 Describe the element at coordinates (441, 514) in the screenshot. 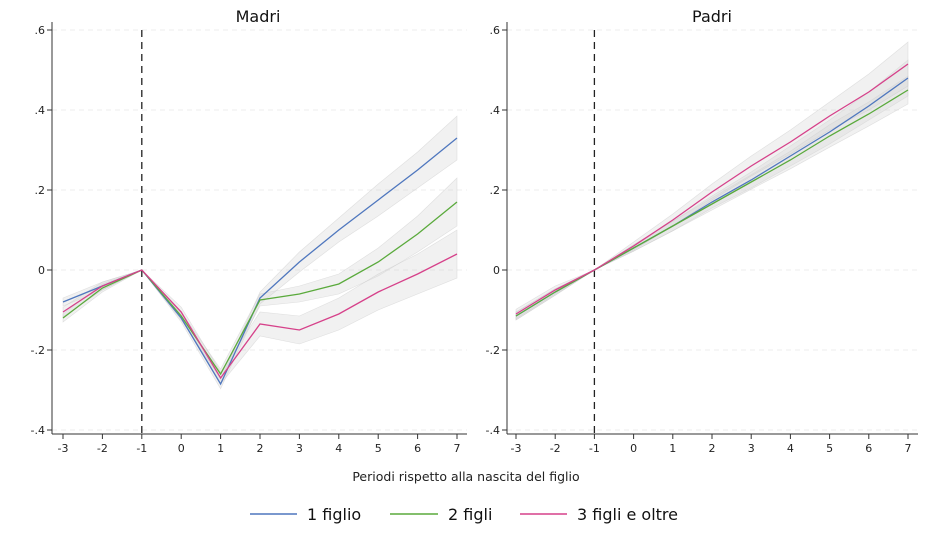

I see `legend-item: 2 figli` at that location.